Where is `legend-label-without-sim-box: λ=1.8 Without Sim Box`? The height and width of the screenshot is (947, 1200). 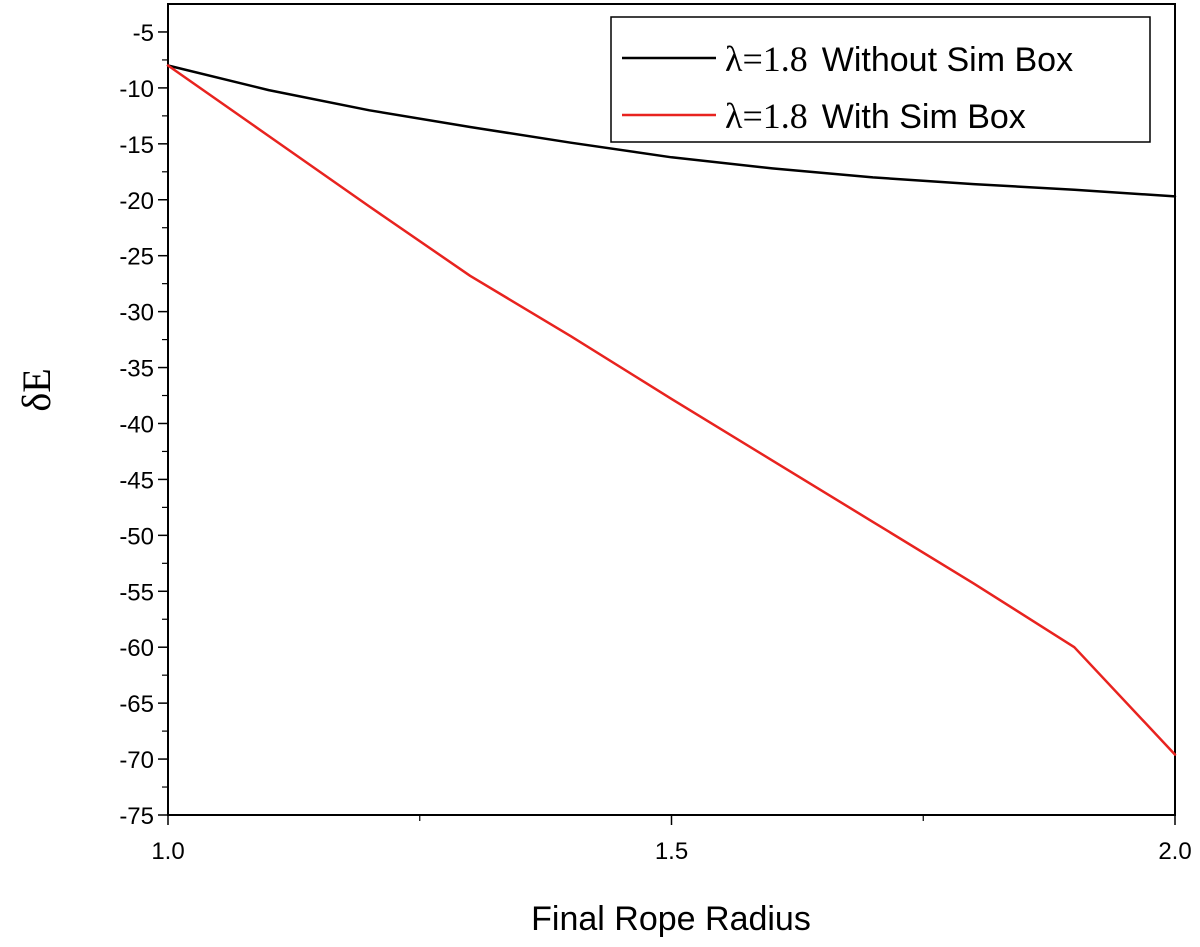
legend-label-without-sim-box: λ=1.8 Without Sim Box is located at coordinates (899, 59).